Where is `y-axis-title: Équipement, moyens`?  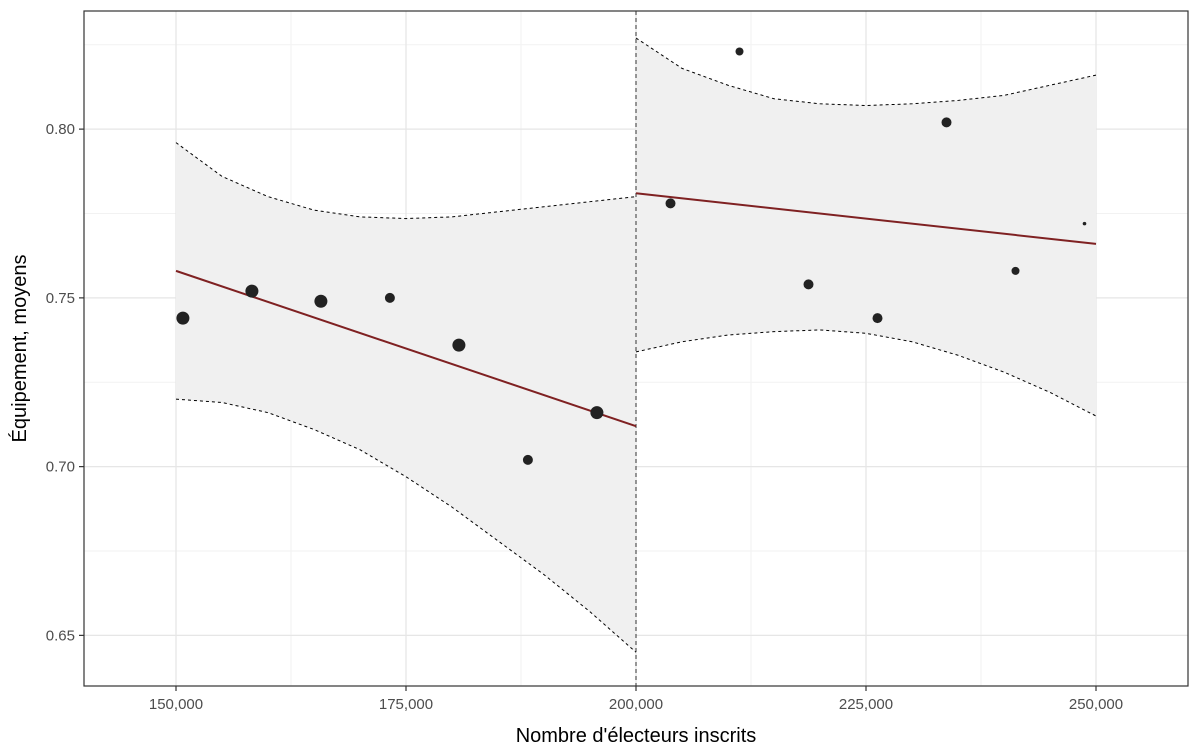
y-axis-title: Équipement, moyens is located at coordinates (19, 349).